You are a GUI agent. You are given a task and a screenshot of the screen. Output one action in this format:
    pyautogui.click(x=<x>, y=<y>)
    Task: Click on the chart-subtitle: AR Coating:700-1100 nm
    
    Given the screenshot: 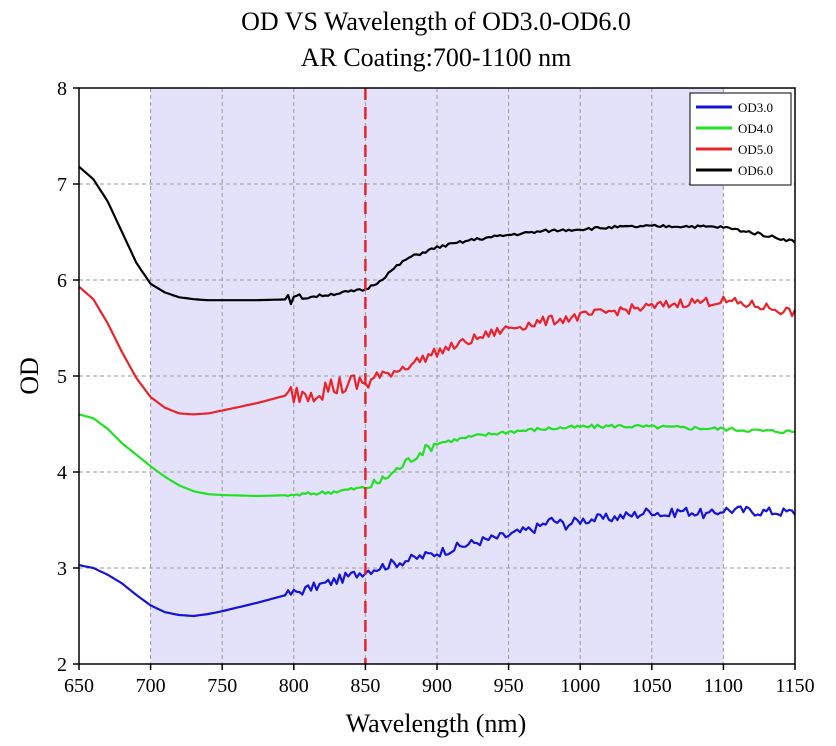 What is the action you would take?
    pyautogui.click(x=436, y=57)
    